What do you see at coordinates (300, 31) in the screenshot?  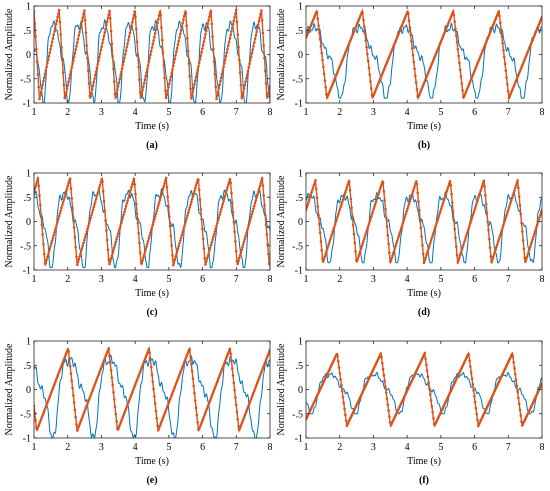 I see `y-tick-label: .5` at bounding box center [300, 31].